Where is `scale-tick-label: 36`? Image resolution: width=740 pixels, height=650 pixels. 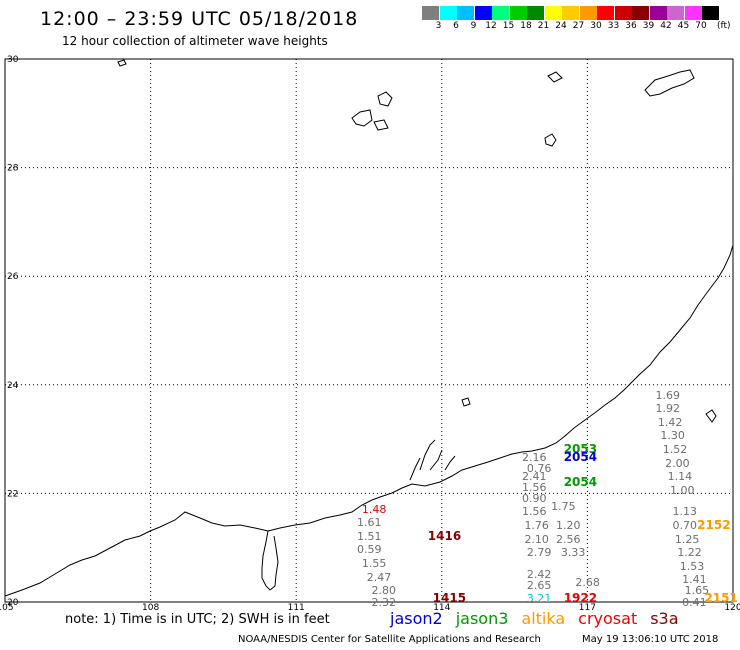
scale-tick-label: 36 is located at coordinates (631, 26).